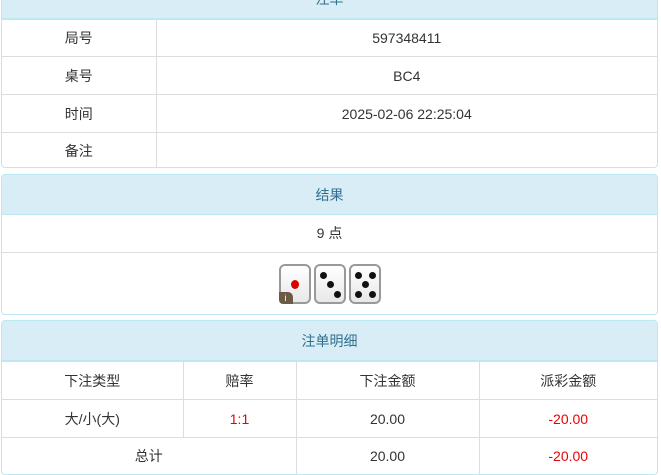 Image resolution: width=661 pixels, height=475 pixels. I want to click on dice-icon-1: i, so click(294, 284).